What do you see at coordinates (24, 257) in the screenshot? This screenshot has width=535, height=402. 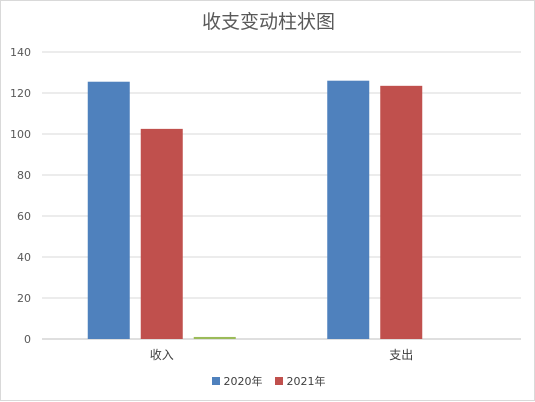 I see `y-tick-label: 40` at bounding box center [24, 257].